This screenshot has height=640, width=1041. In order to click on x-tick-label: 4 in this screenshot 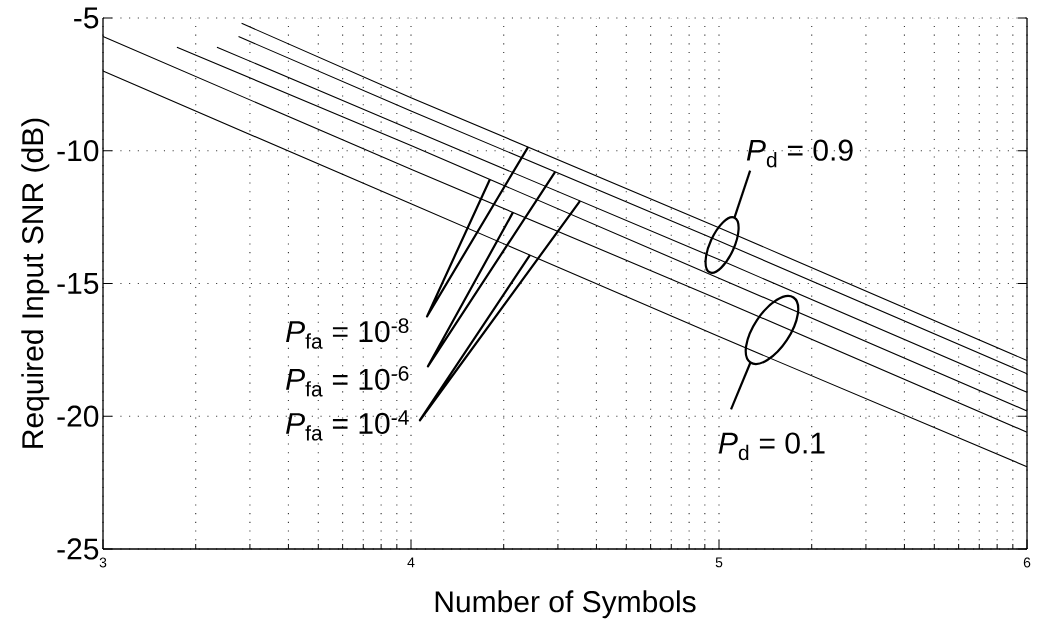, I will do `click(411, 562)`.